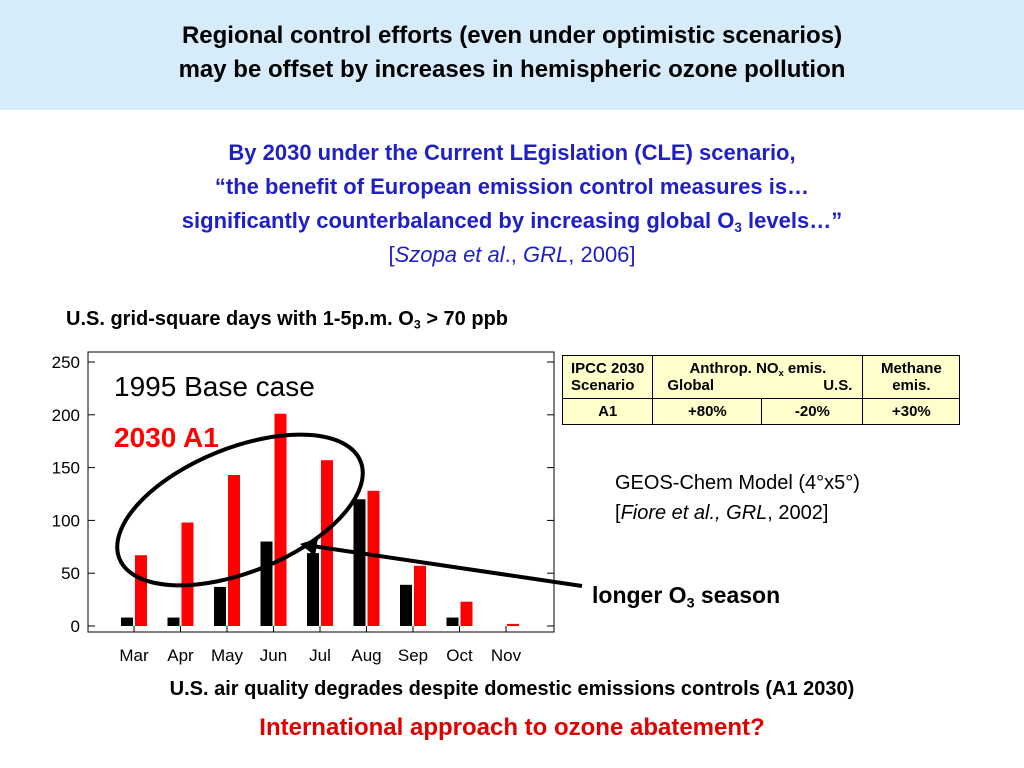  What do you see at coordinates (459, 655) in the screenshot?
I see `x-tick-label: Oct` at bounding box center [459, 655].